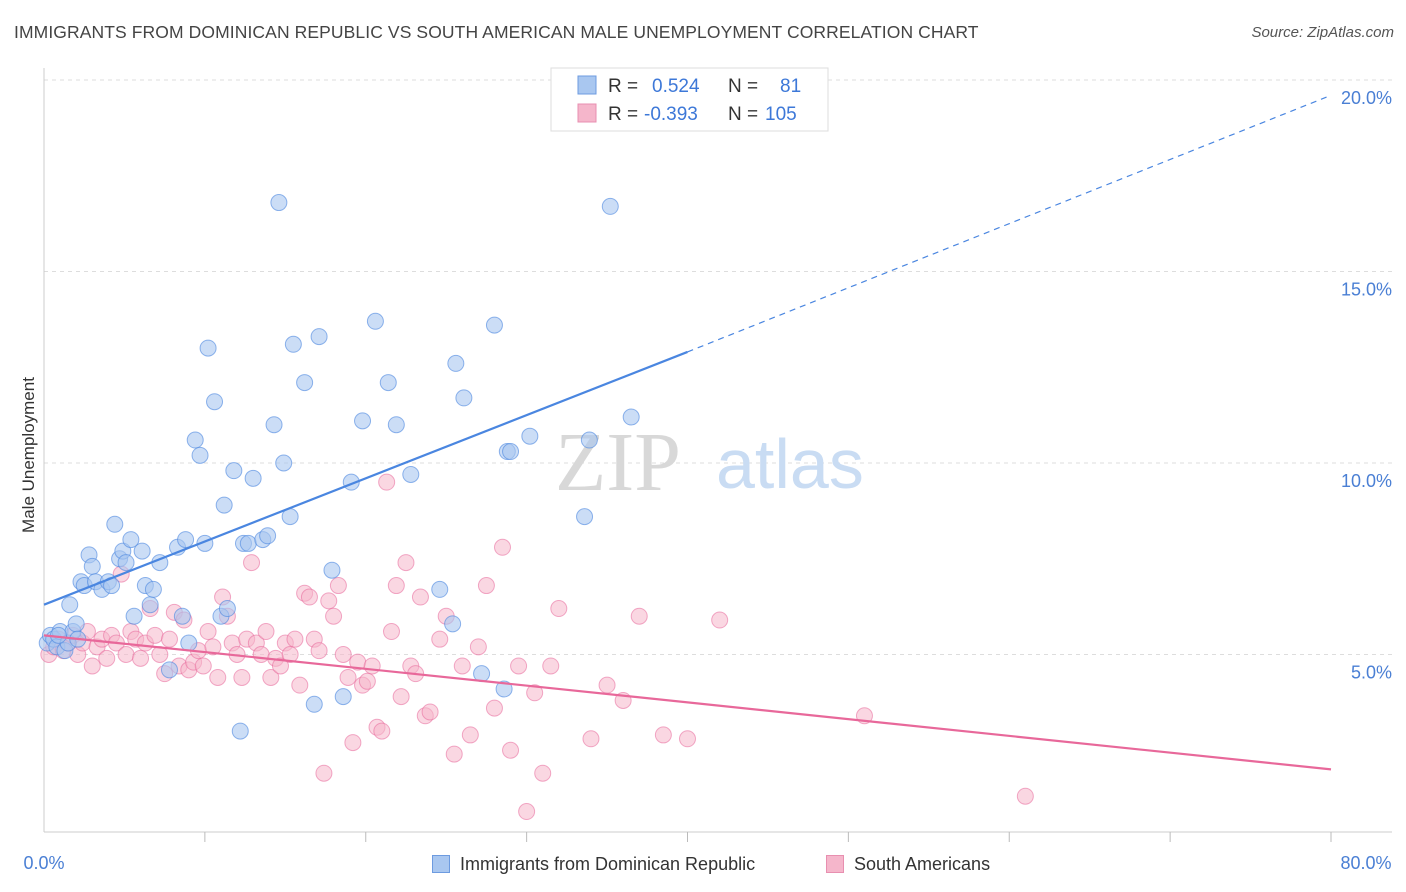  I want to click on legend-item-dominican: Immigrants from Dominican Republic, so click(593, 864).